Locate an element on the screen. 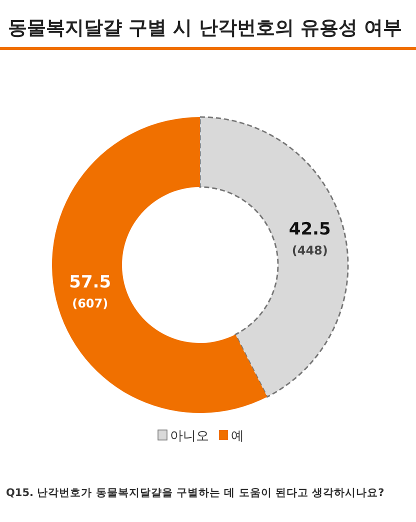 This screenshot has width=416, height=522. data-label: 57.5 (607) is located at coordinates (90, 291).